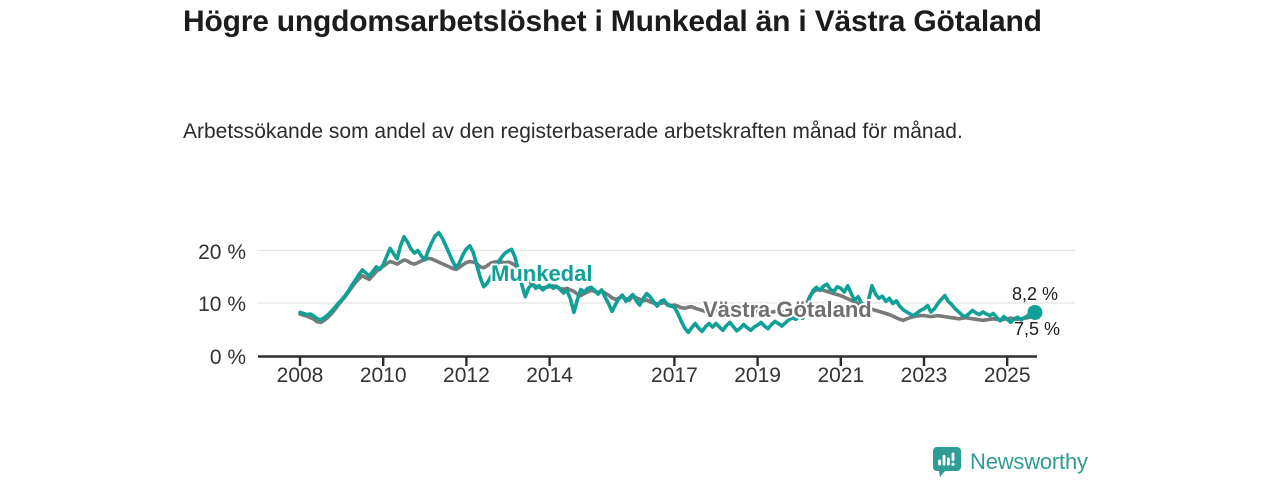 The image size is (1280, 480). I want to click on series-line-munkedal, so click(667, 282).